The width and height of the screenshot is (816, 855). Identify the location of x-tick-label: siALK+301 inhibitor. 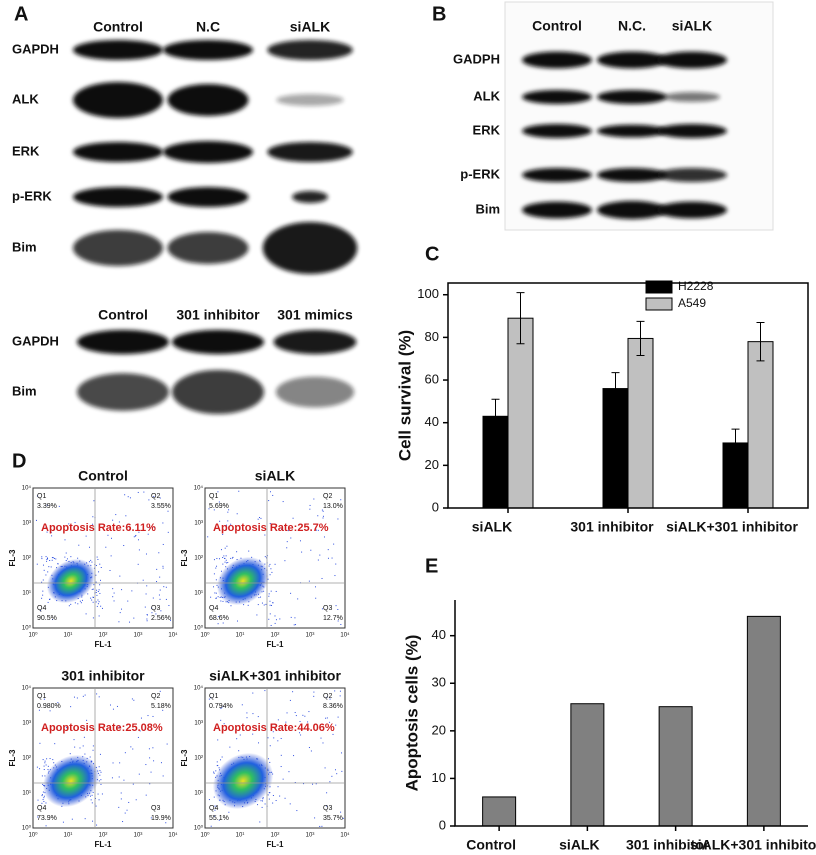
(732, 527).